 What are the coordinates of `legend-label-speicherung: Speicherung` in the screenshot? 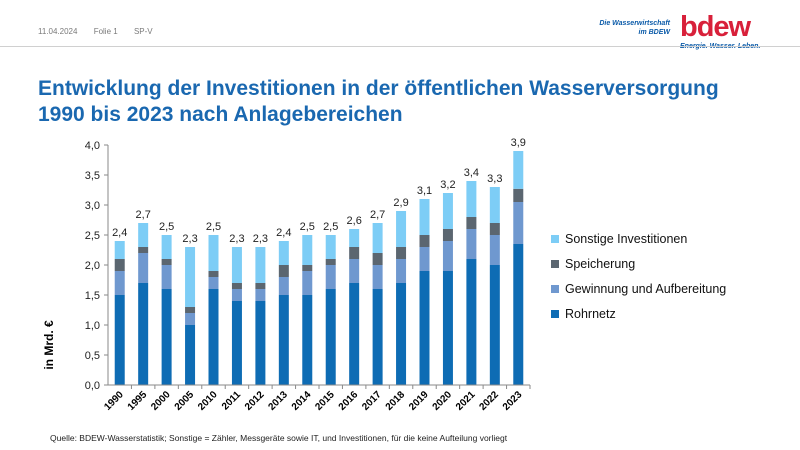 It's located at (600, 264).